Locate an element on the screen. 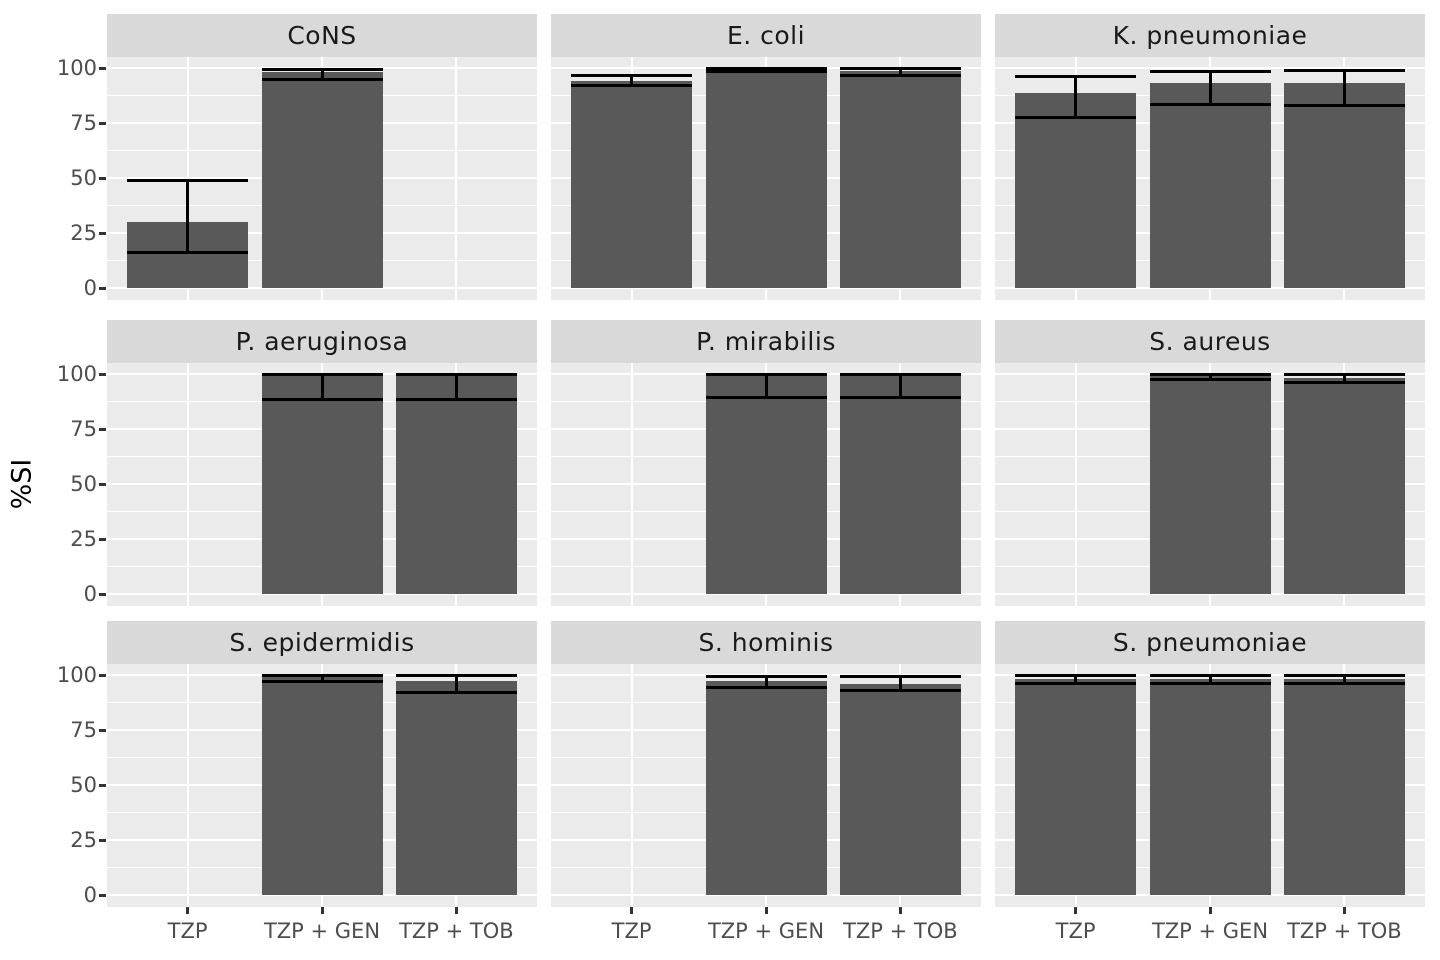 This screenshot has width=1440, height=960. panel-strip-cons: CoNS is located at coordinates (322, 35).